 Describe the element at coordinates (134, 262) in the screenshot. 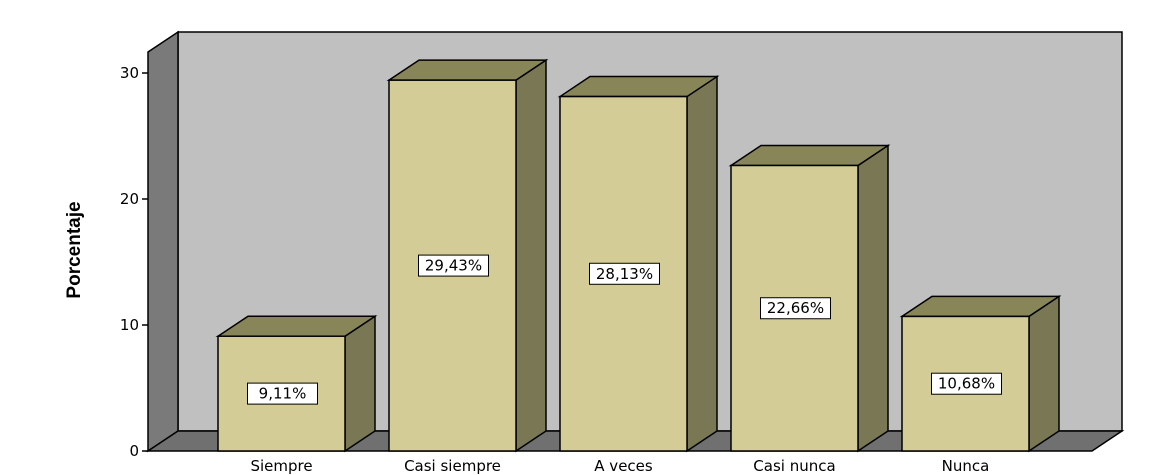

I see `y-axis: 0 10 20 30` at that location.